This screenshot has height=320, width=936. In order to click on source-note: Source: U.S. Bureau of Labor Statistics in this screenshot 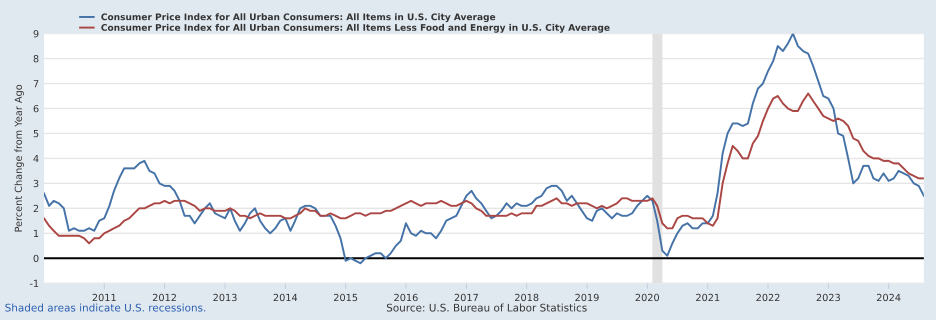, I will do `click(486, 308)`.